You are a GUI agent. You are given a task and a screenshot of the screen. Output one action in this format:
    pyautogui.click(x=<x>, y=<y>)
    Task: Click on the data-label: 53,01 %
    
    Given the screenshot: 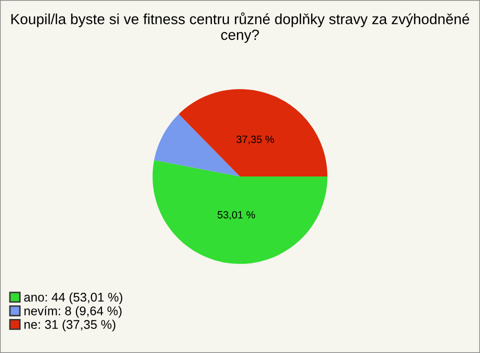 What is the action you would take?
    pyautogui.click(x=237, y=215)
    